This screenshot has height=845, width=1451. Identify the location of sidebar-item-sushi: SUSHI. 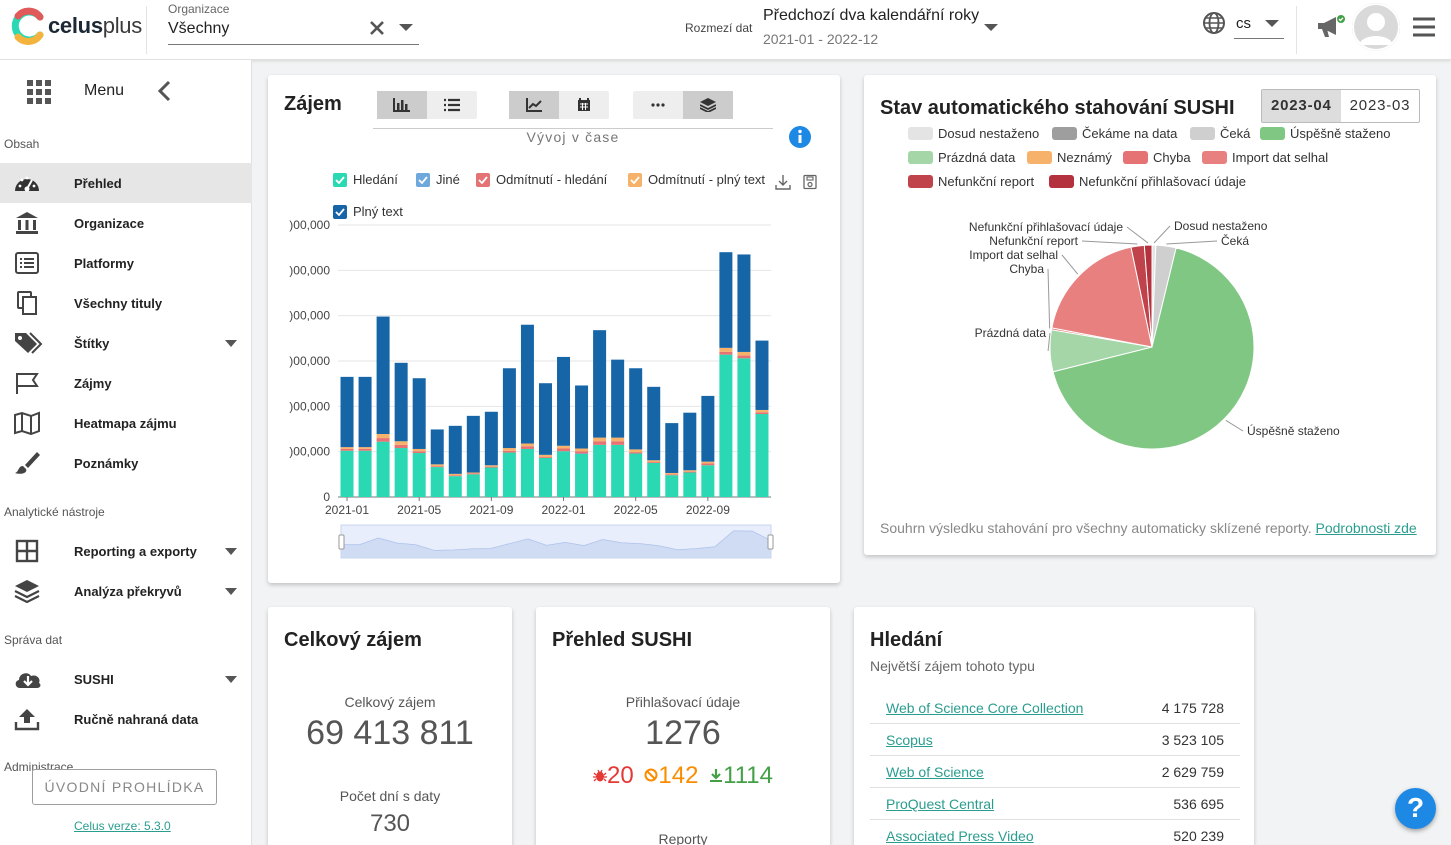
(126, 679).